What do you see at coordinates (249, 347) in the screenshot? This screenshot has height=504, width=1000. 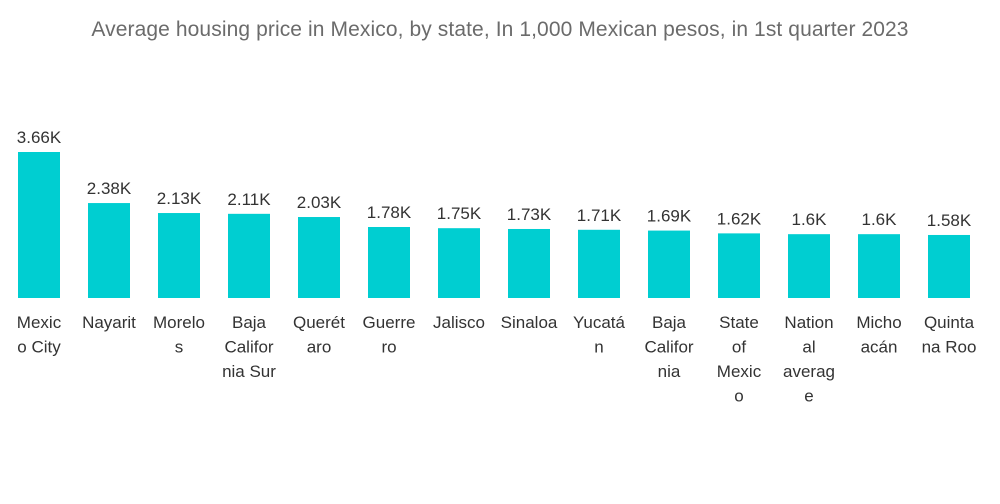 I see `category-label: Baja Califor nia Sur` at bounding box center [249, 347].